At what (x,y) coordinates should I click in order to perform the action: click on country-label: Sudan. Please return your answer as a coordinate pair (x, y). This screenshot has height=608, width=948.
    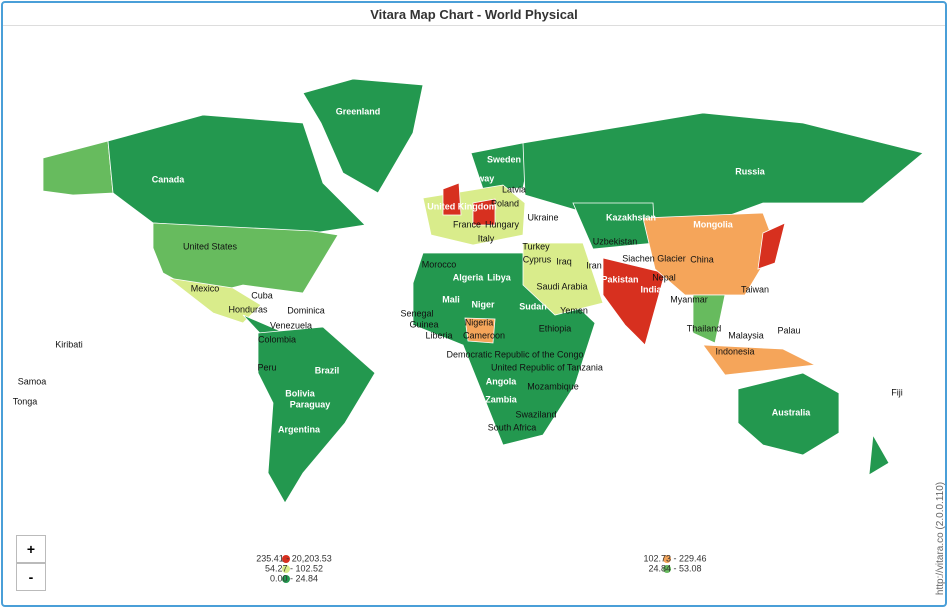
    Looking at the image, I should click on (533, 306).